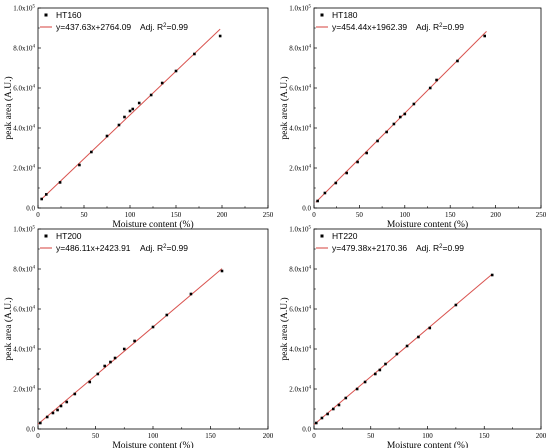 This screenshot has width=550, height=448. I want to click on legend-fit-equation: y=486.11x+2423.91, so click(93, 248).